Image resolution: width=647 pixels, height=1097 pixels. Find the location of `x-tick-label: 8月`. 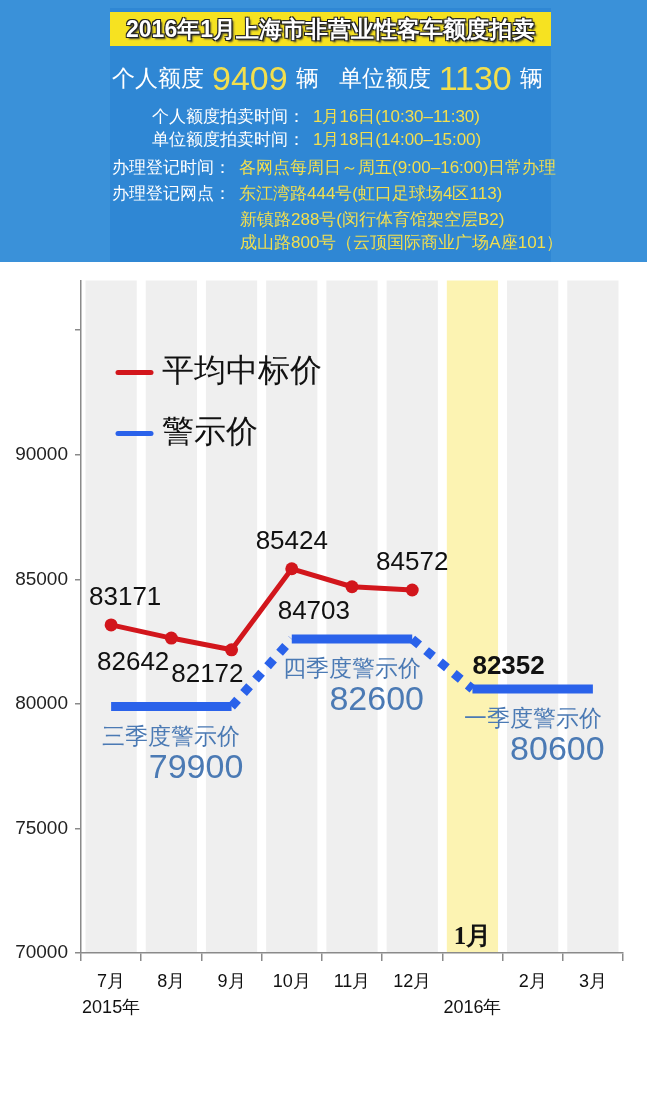

x-tick-label: 8月 is located at coordinates (171, 981).